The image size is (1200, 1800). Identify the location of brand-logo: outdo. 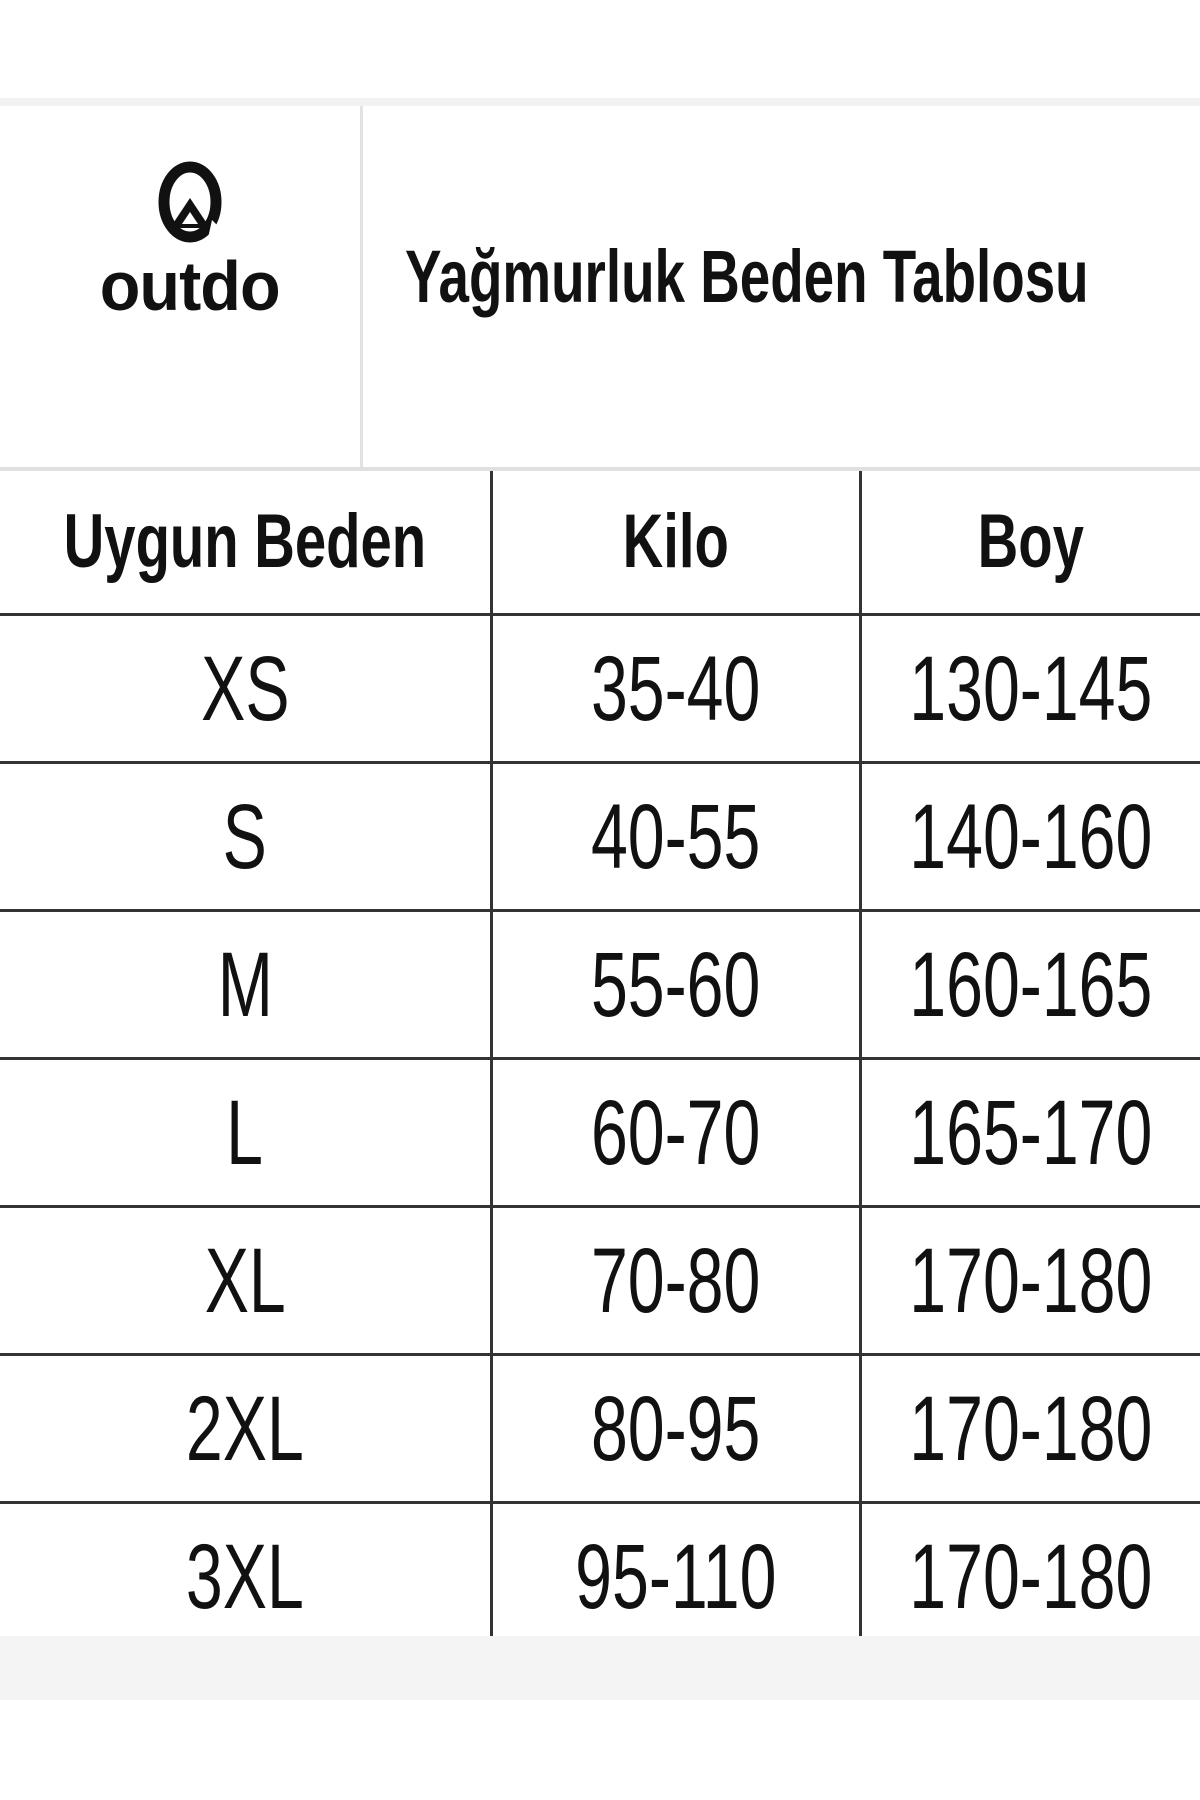
(190, 260).